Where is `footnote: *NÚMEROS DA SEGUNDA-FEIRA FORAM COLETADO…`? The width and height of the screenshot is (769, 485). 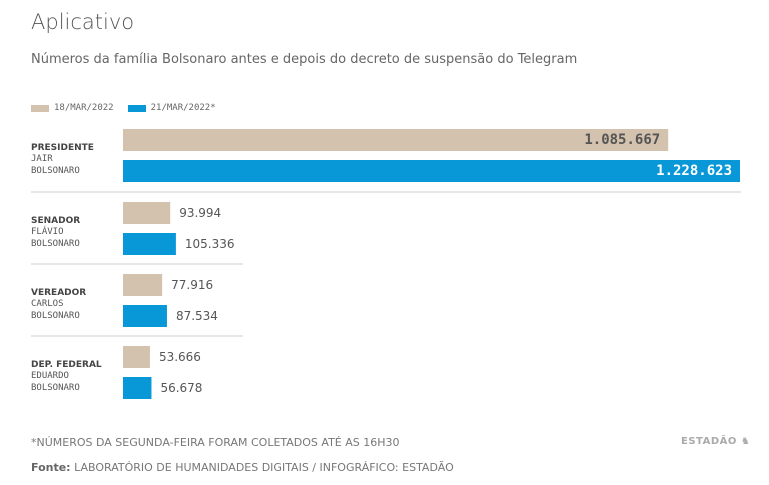 footnote: *NÚMEROS DA SEGUNDA-FEIRA FORAM COLETADO… is located at coordinates (215, 442).